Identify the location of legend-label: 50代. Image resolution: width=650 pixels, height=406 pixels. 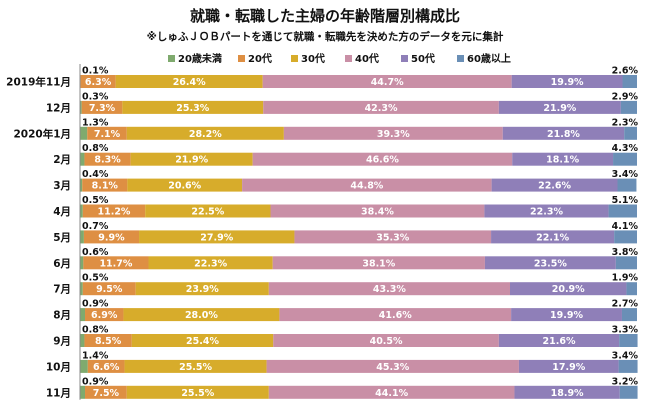
(423, 58).